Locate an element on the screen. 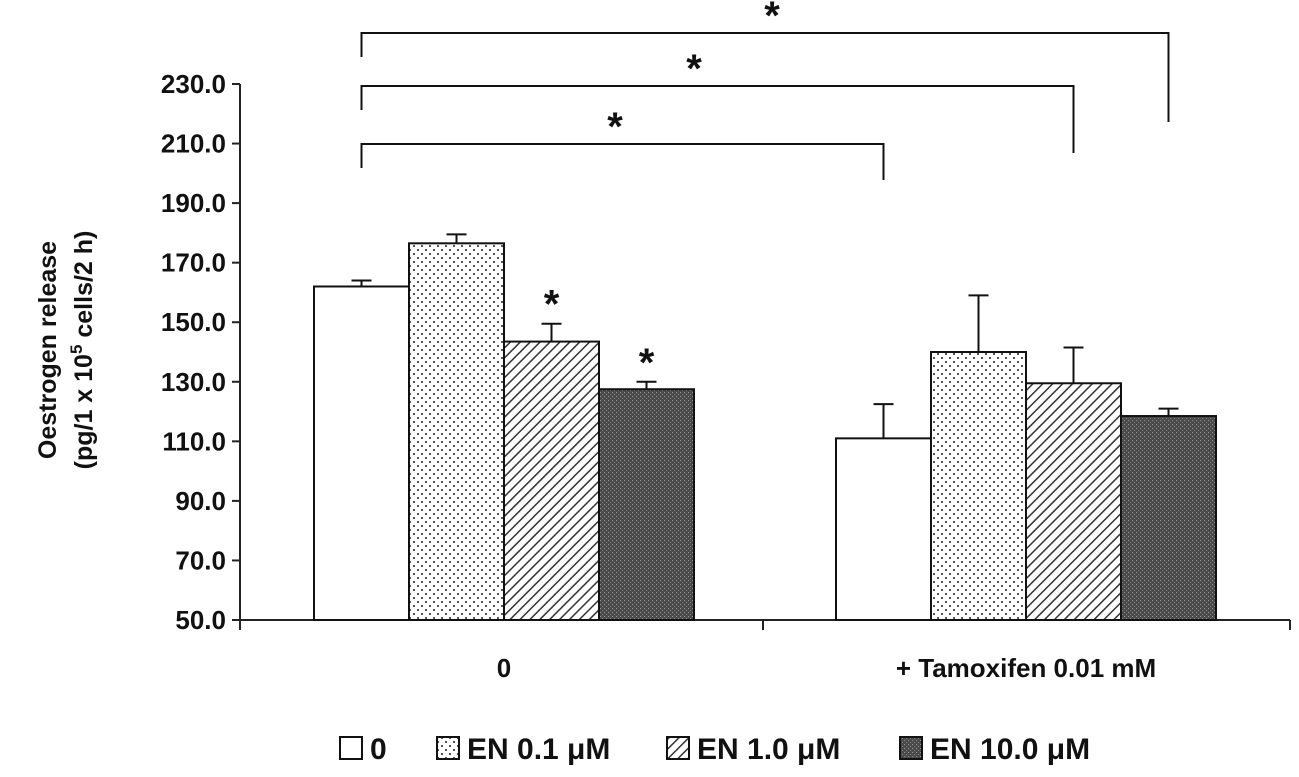  x-category-label: 0 is located at coordinates (504, 668).